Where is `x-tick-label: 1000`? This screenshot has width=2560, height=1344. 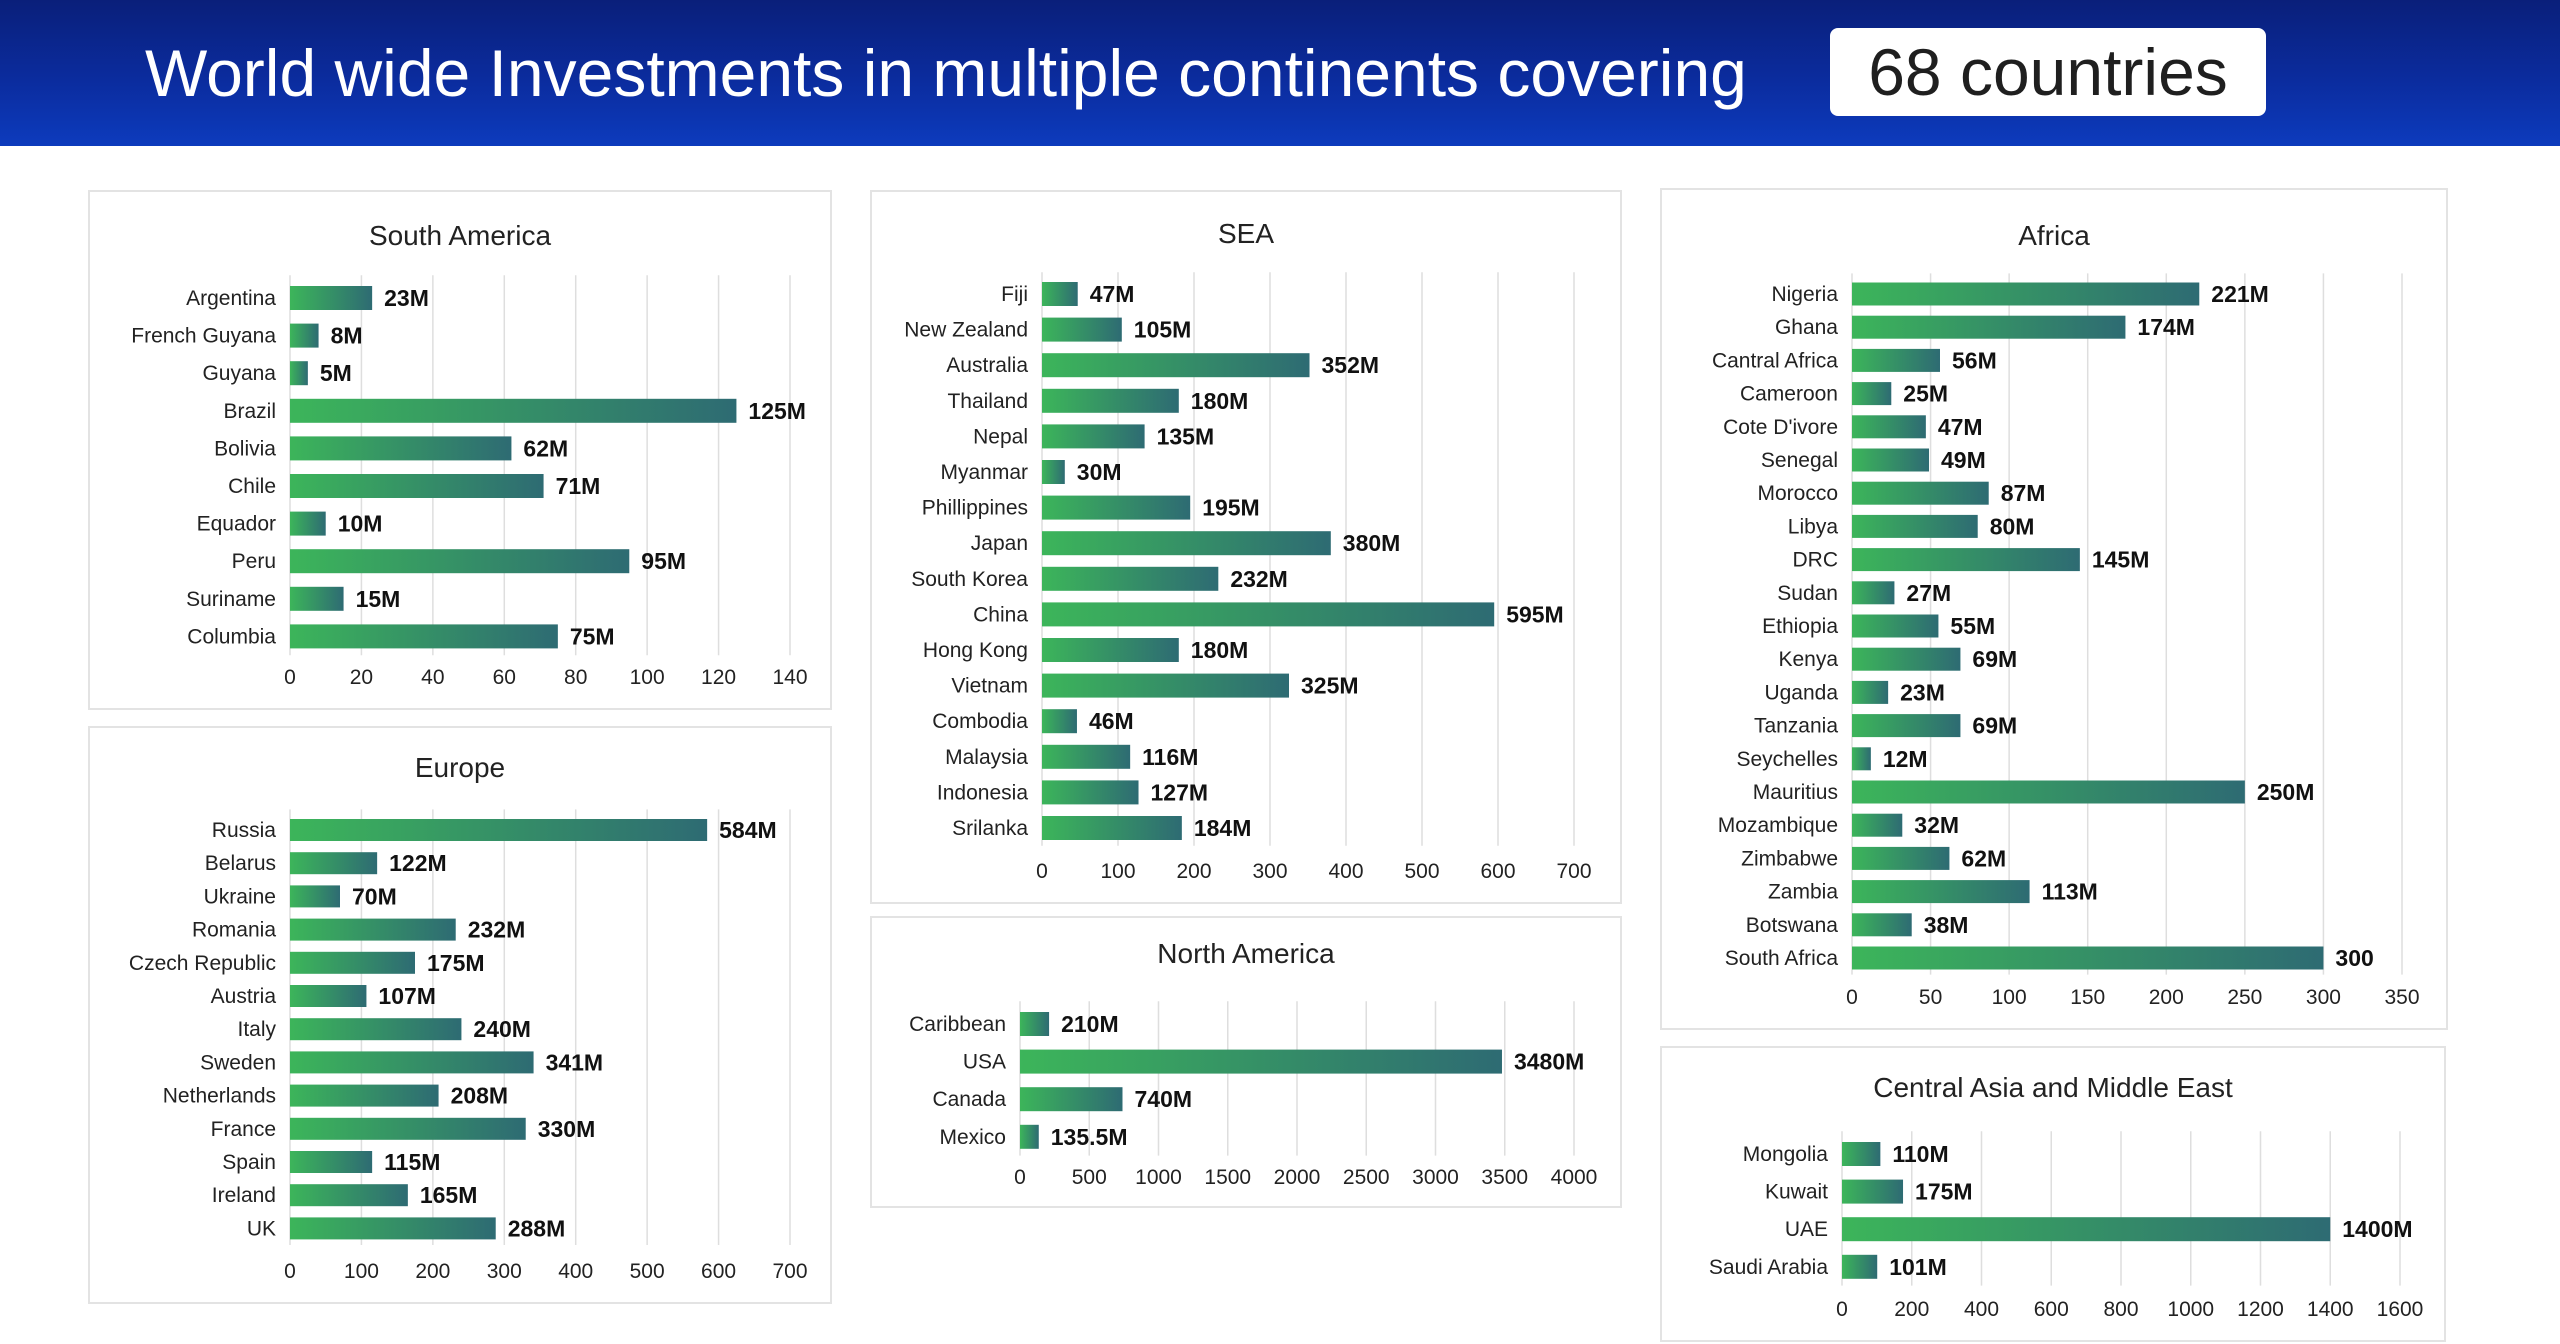
x-tick-label: 1000 is located at coordinates (2190, 1309).